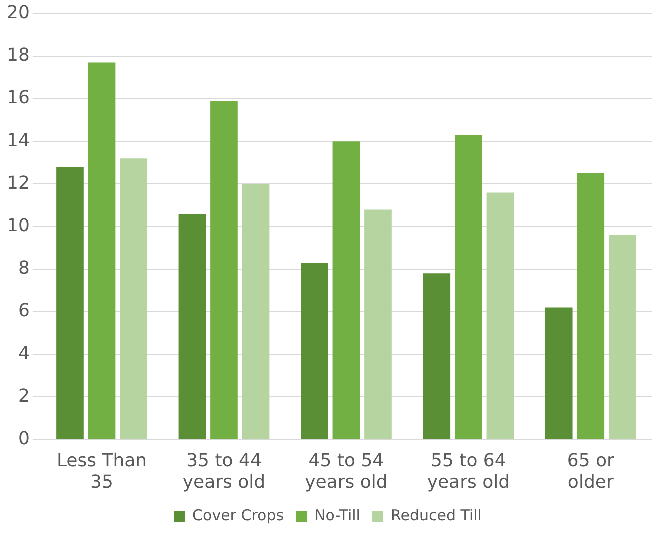 The image size is (662, 534). What do you see at coordinates (224, 471) in the screenshot?
I see `x-tick-label: 35 to 44 years old` at bounding box center [224, 471].